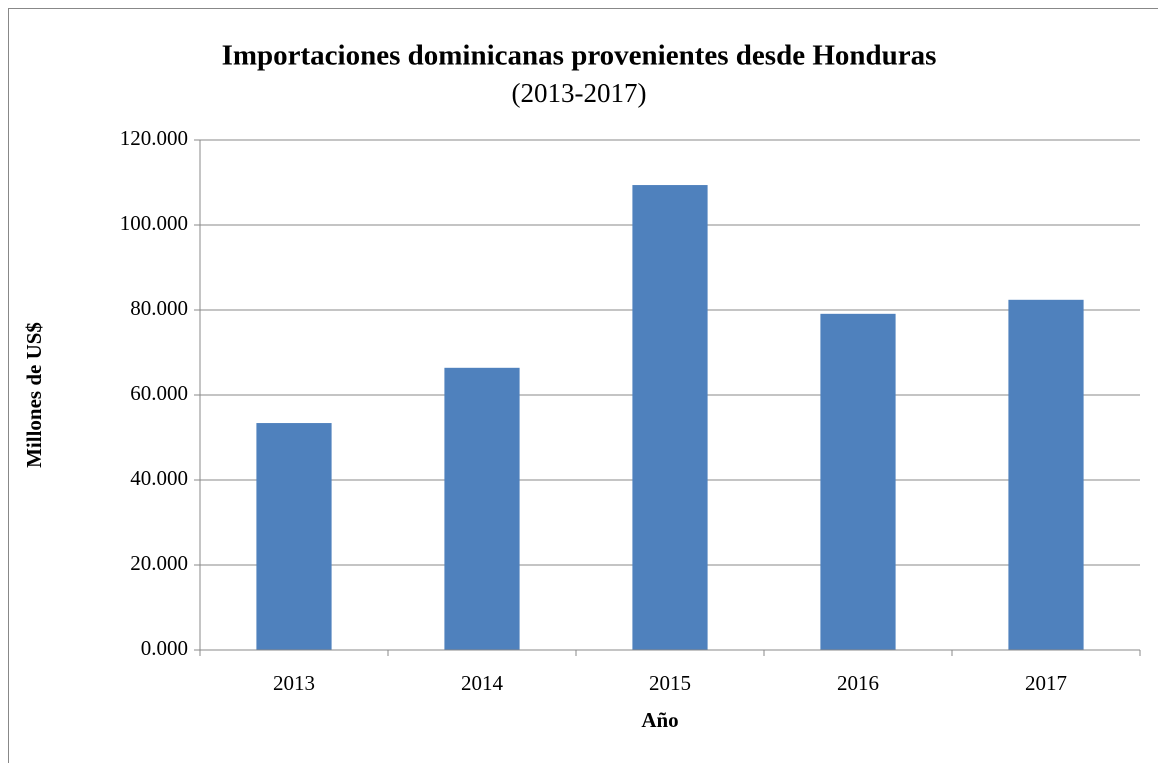 The height and width of the screenshot is (763, 1158). What do you see at coordinates (159, 308) in the screenshot?
I see `y-tick-label: 80.000` at bounding box center [159, 308].